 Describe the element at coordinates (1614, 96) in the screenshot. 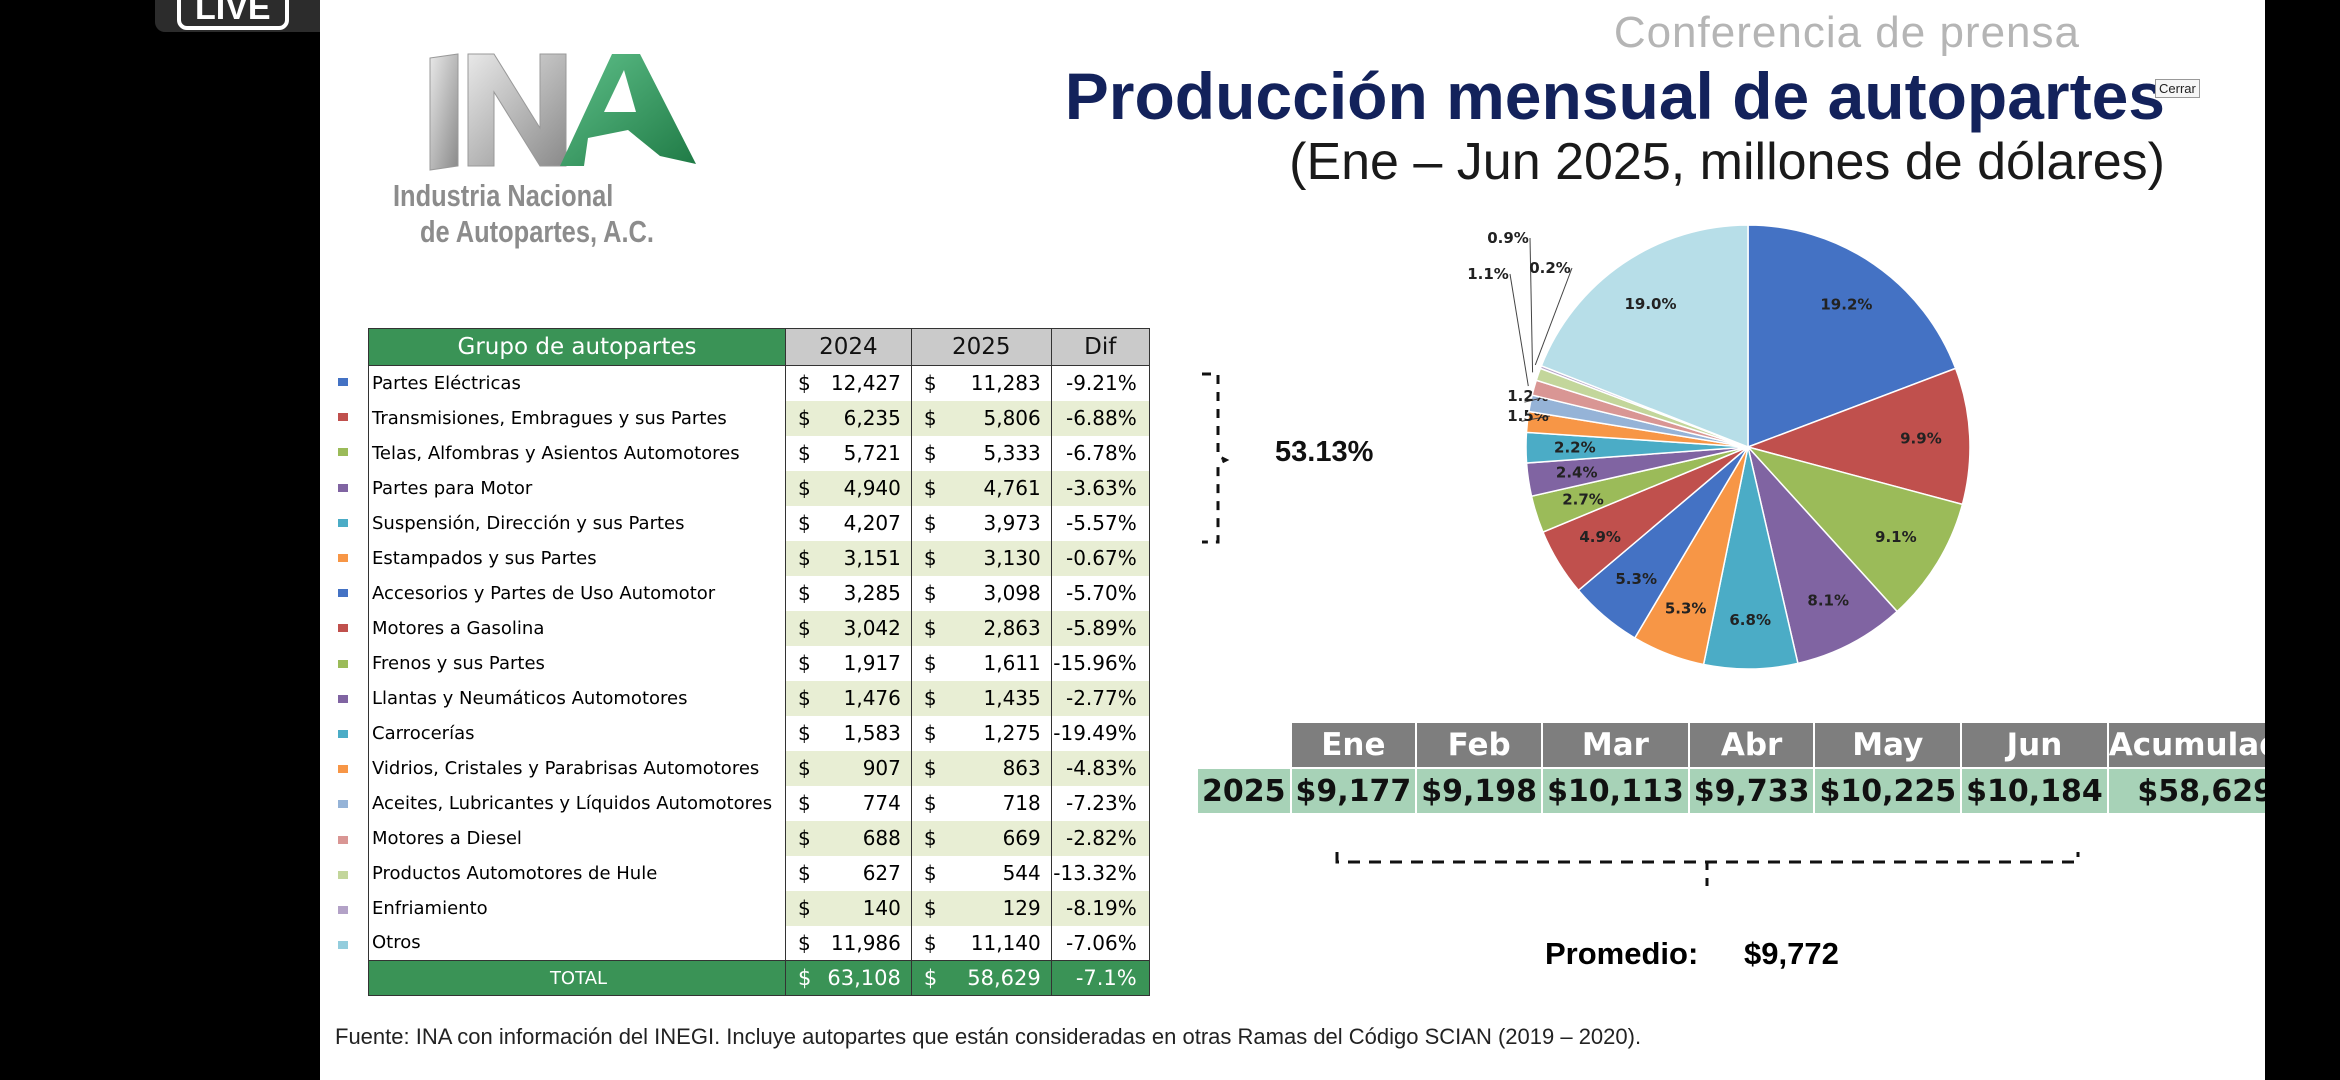

I see `slide-title: Producción mensual de autopartes` at that location.